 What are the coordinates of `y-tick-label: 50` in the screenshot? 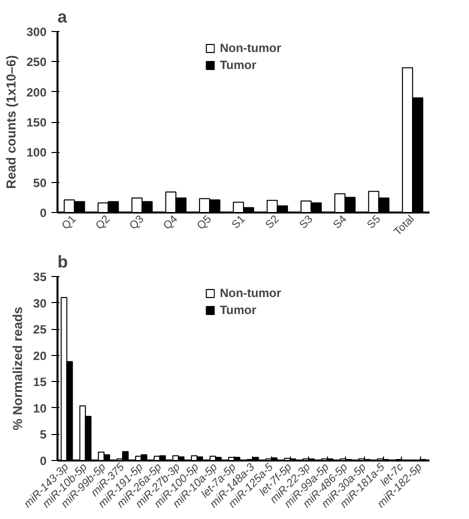 It's located at (40, 183).